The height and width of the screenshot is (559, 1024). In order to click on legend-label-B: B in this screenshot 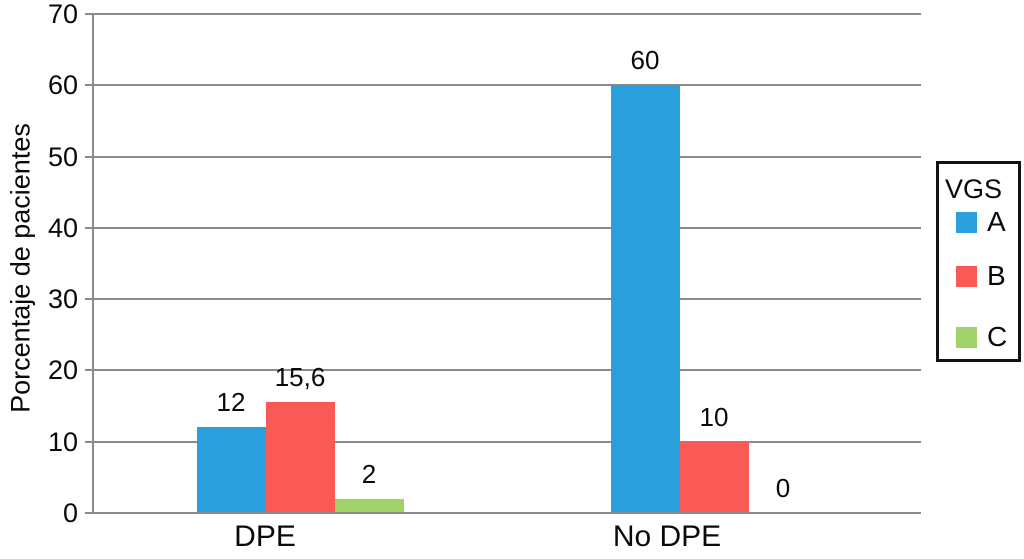, I will do `click(996, 275)`.